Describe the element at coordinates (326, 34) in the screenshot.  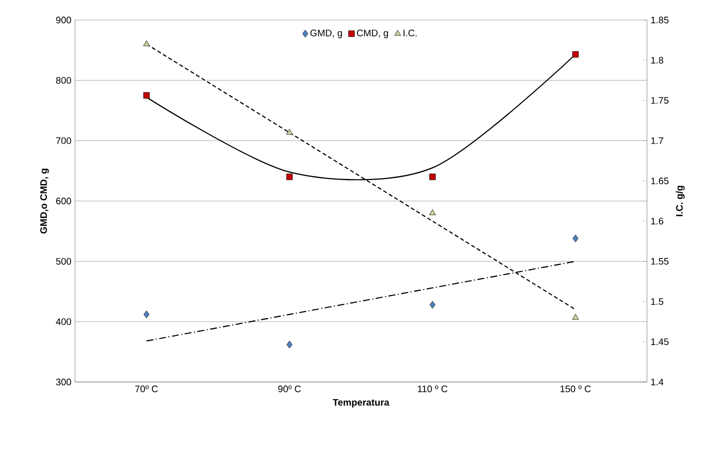
I see `legend-label: GMD, g` at that location.